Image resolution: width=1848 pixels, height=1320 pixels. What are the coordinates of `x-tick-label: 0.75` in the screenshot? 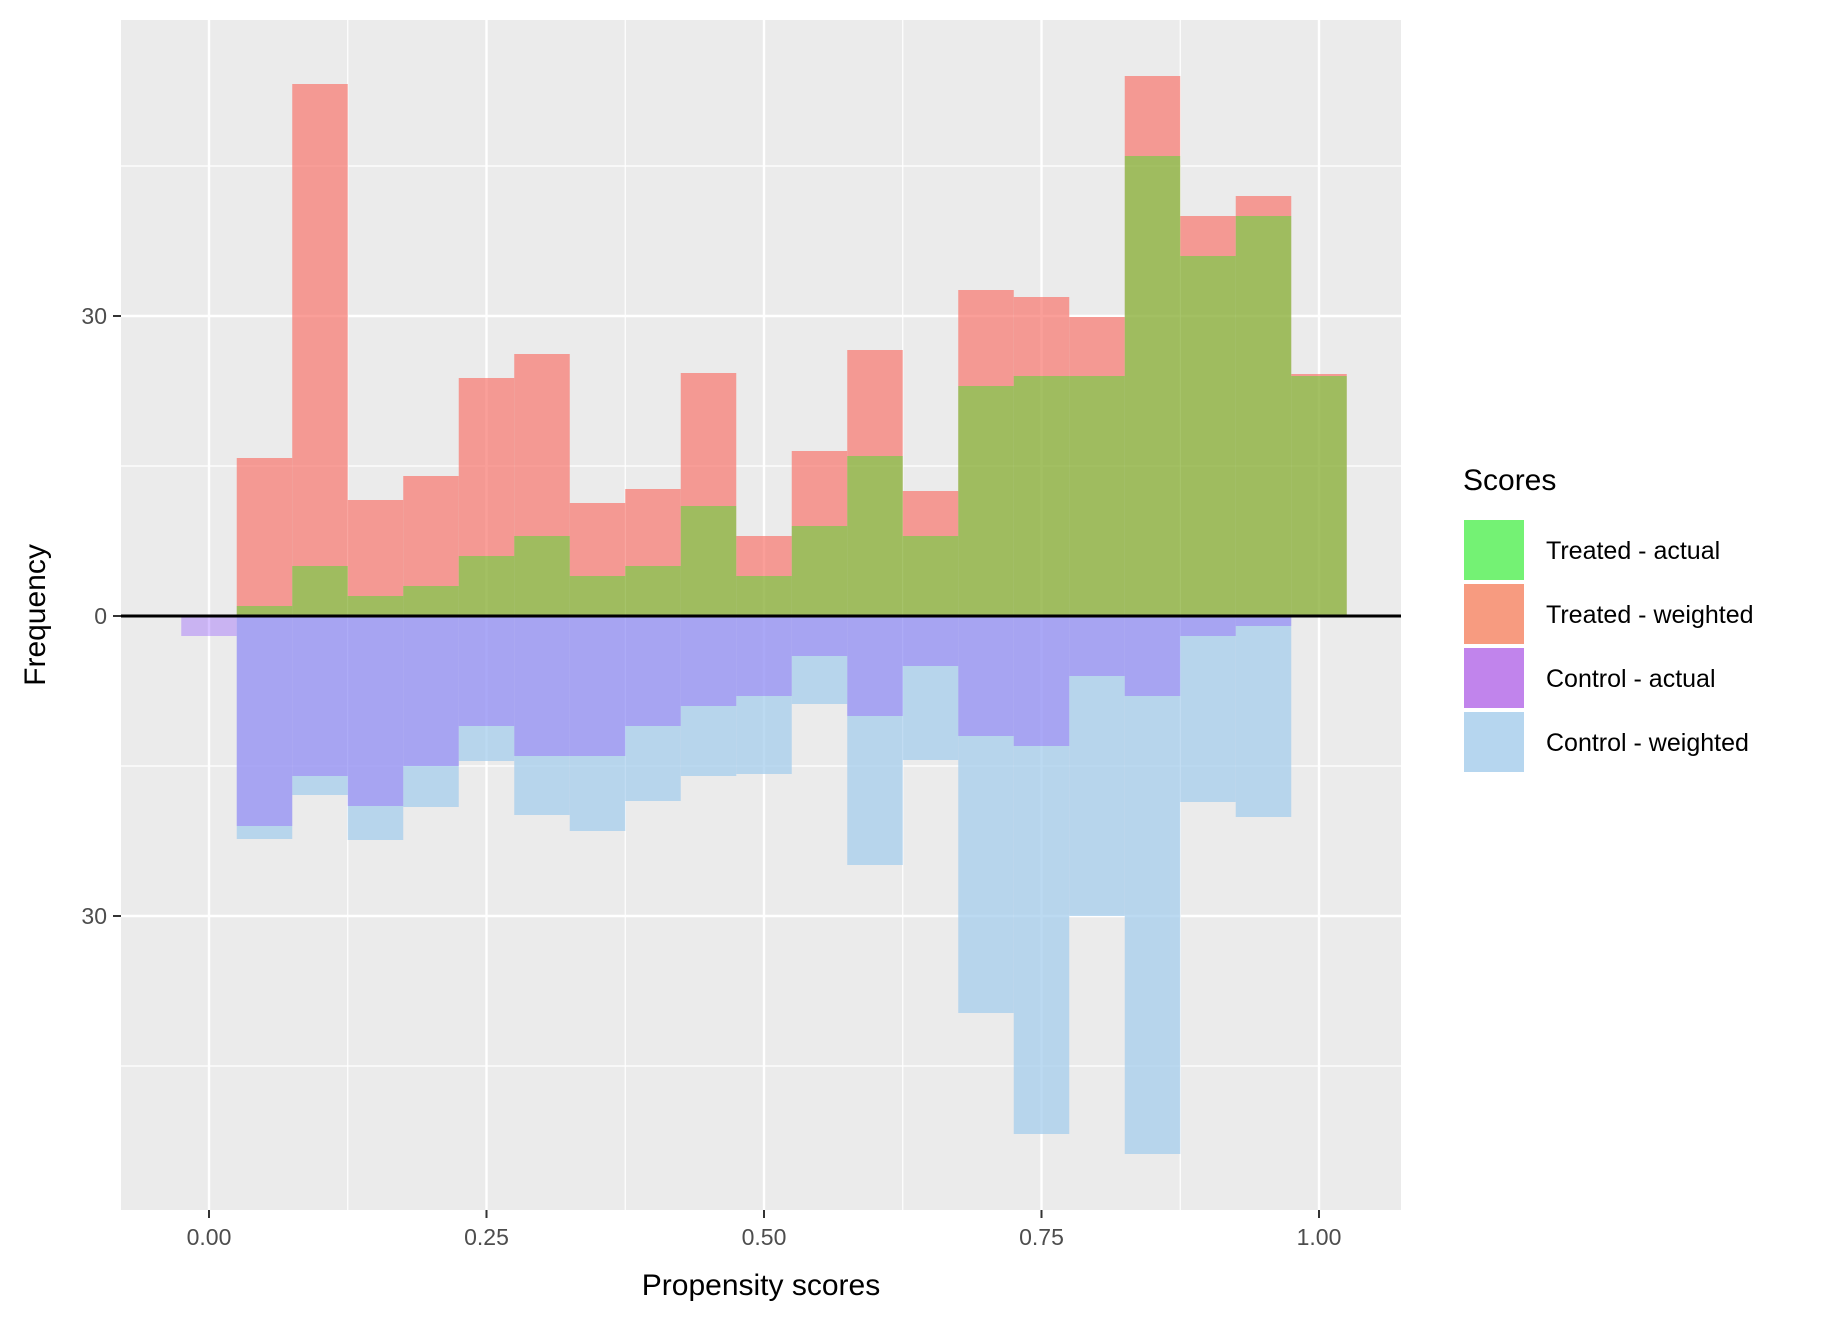 It's located at (1041, 1237).